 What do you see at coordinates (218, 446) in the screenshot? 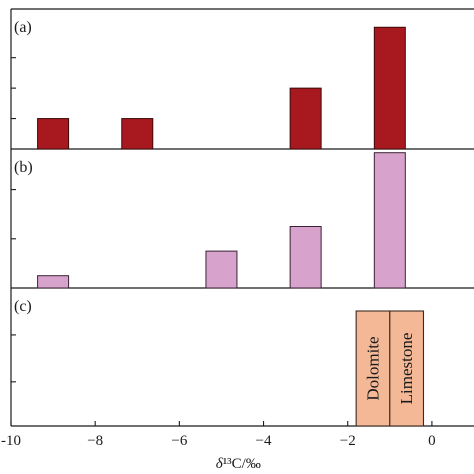
I see `x-axis: -10 −8 −6 −4 −2 0 δ¹³C/‰` at bounding box center [218, 446].